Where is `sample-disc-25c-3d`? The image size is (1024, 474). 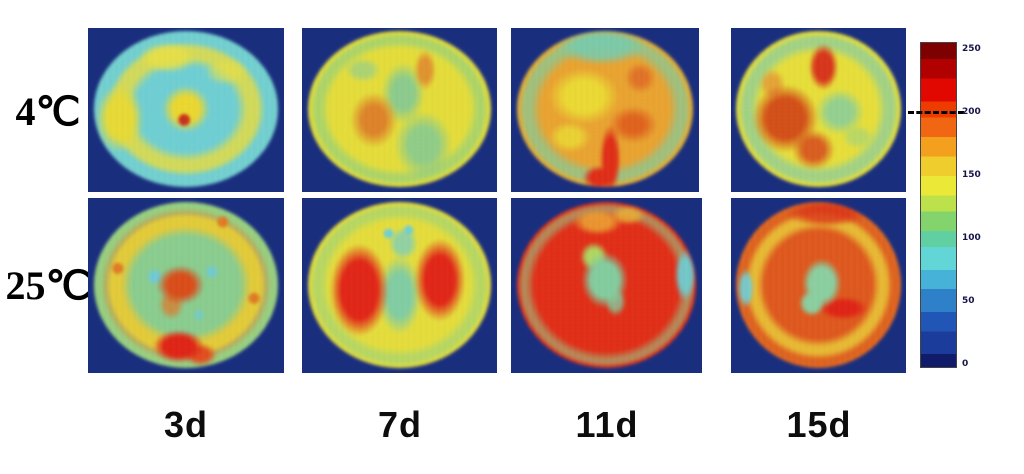 sample-disc-25c-3d is located at coordinates (186, 285).